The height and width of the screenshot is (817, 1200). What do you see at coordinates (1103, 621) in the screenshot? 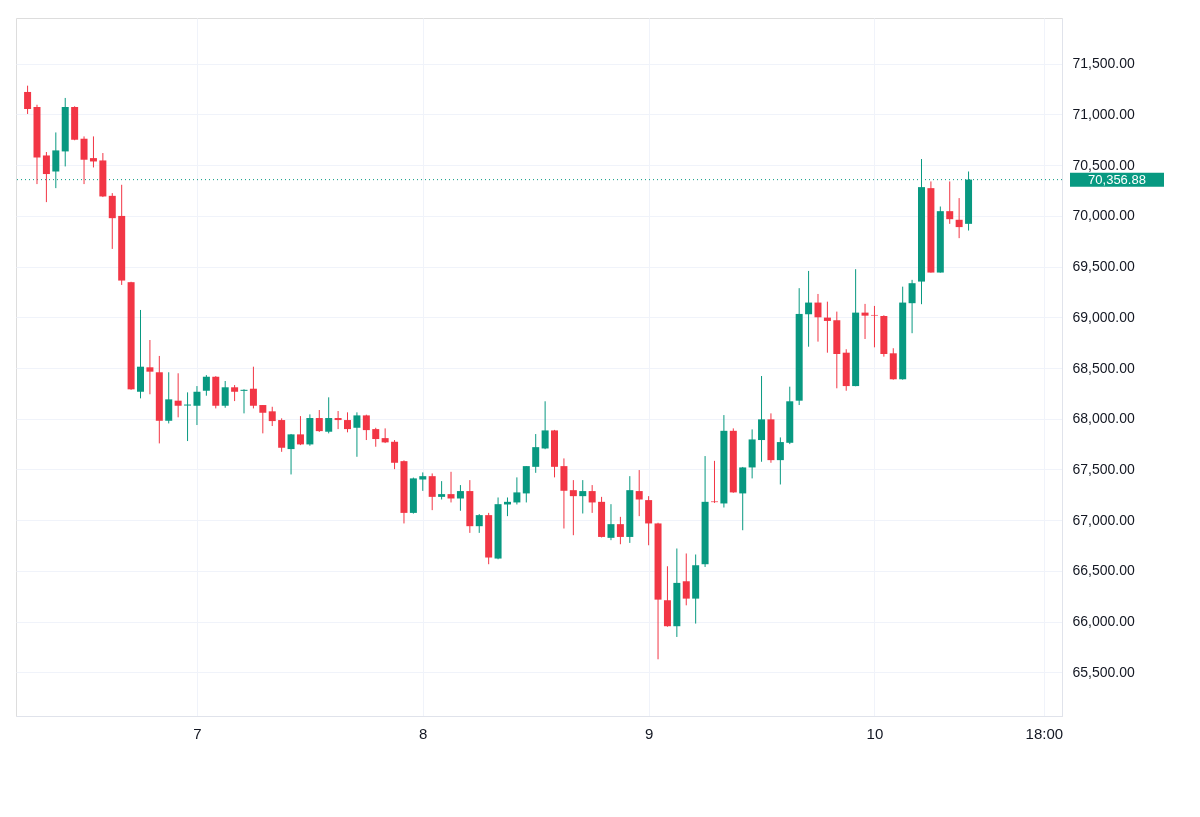
I see `y-tick-label: 66,000.00` at bounding box center [1103, 621].